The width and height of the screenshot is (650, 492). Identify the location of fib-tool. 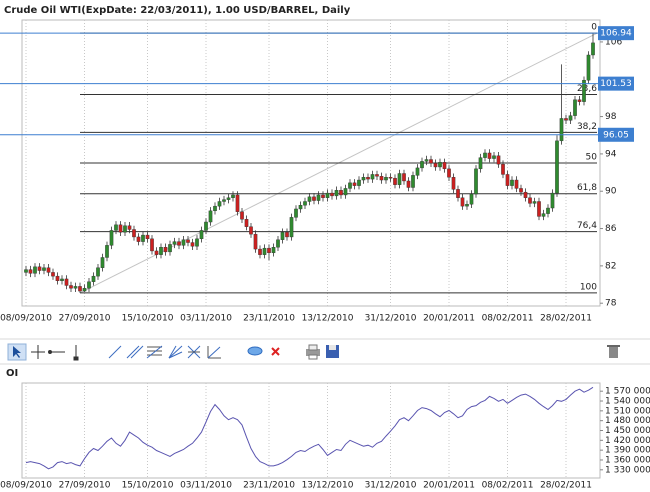
(154, 352).